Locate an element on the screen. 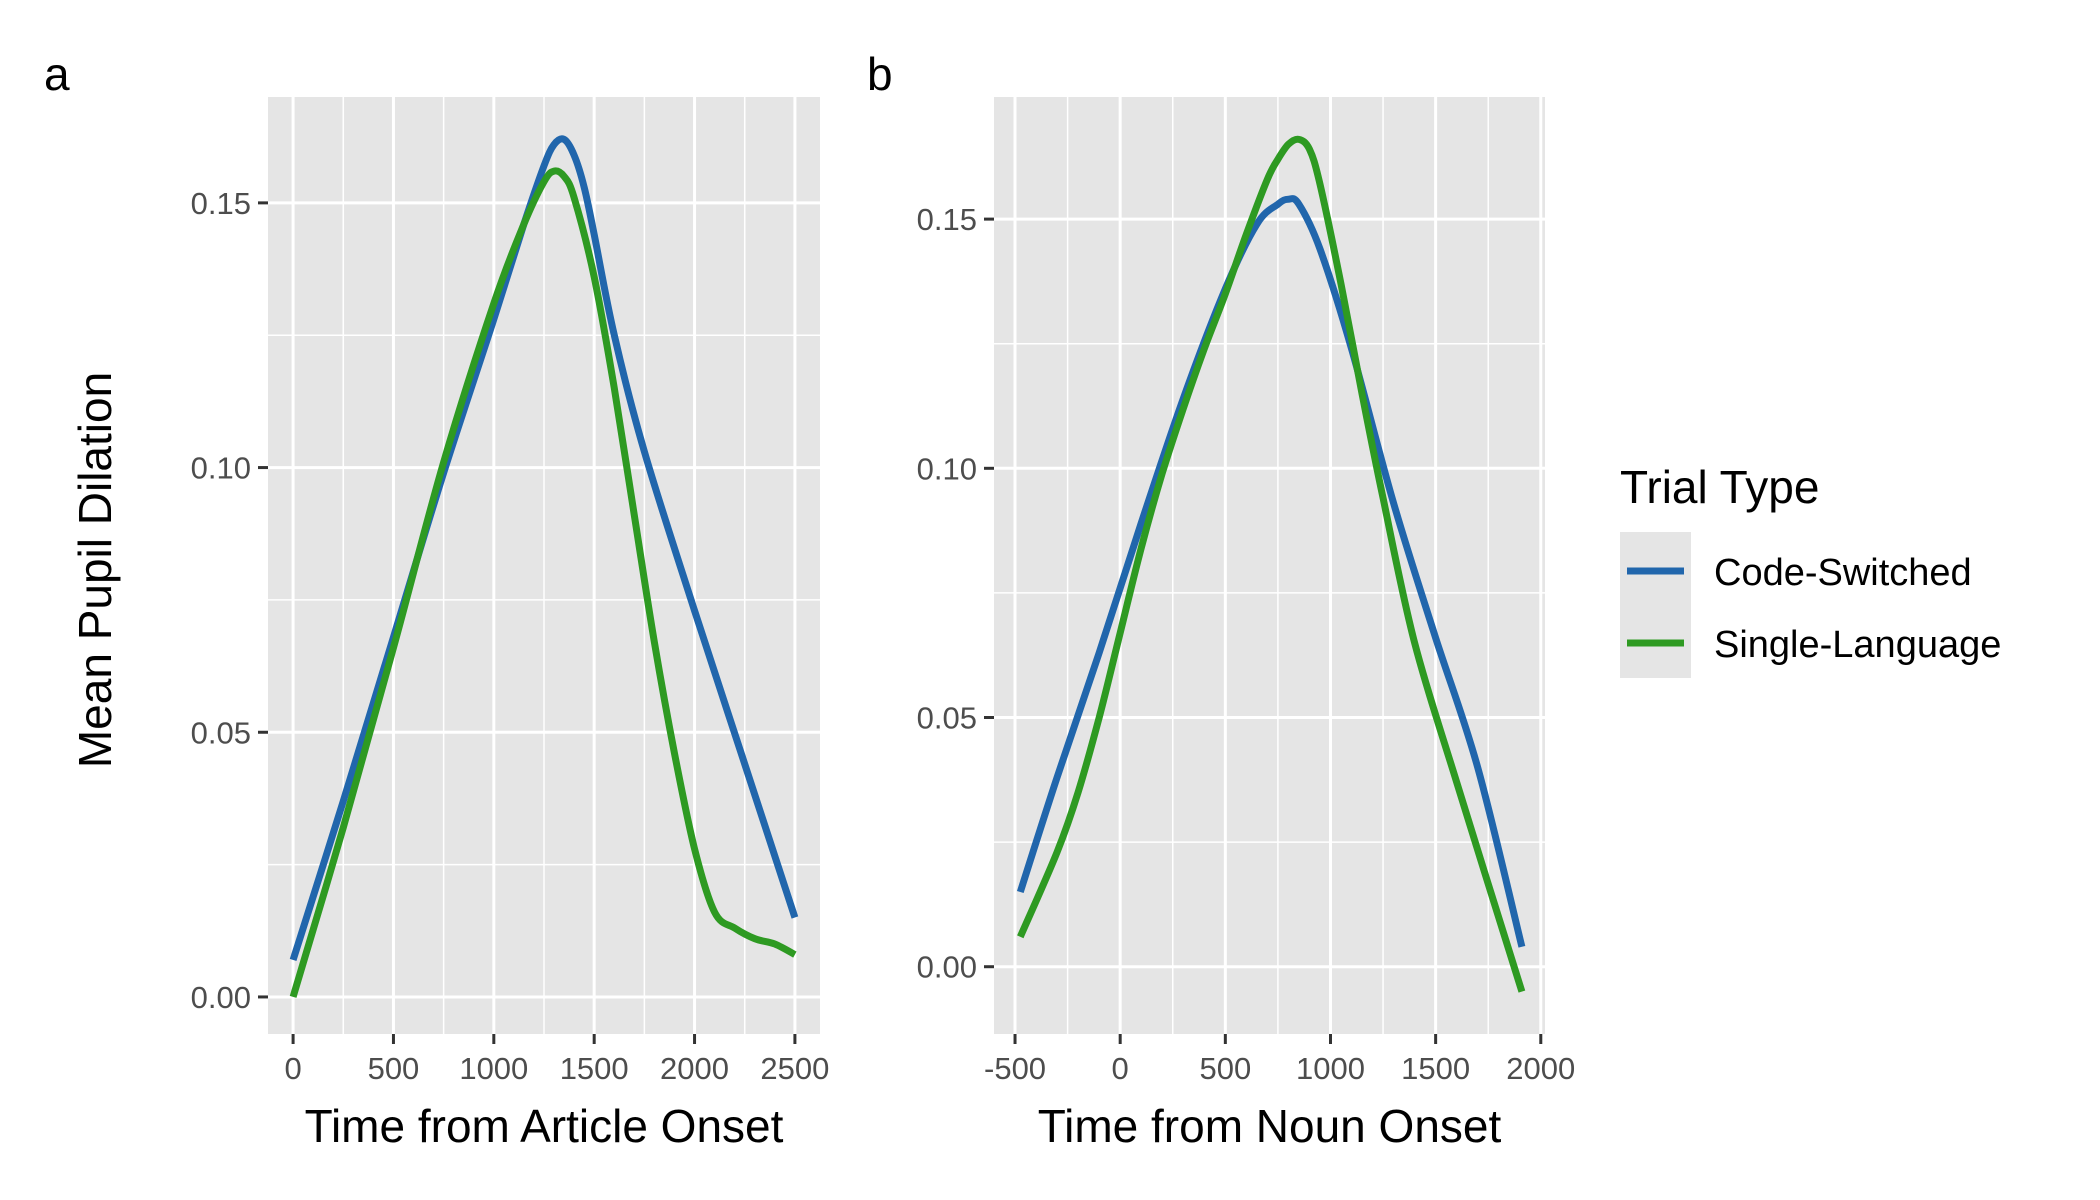 This screenshot has width=2100, height=1200. panel-tag-a: a is located at coordinates (57, 74).